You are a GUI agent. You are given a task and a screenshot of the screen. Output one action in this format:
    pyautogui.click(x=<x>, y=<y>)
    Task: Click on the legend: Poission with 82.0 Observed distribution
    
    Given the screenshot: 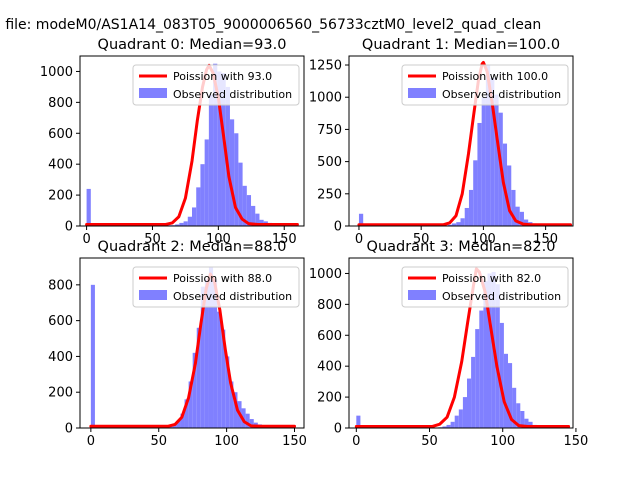 What is the action you would take?
    pyautogui.click(x=485, y=287)
    